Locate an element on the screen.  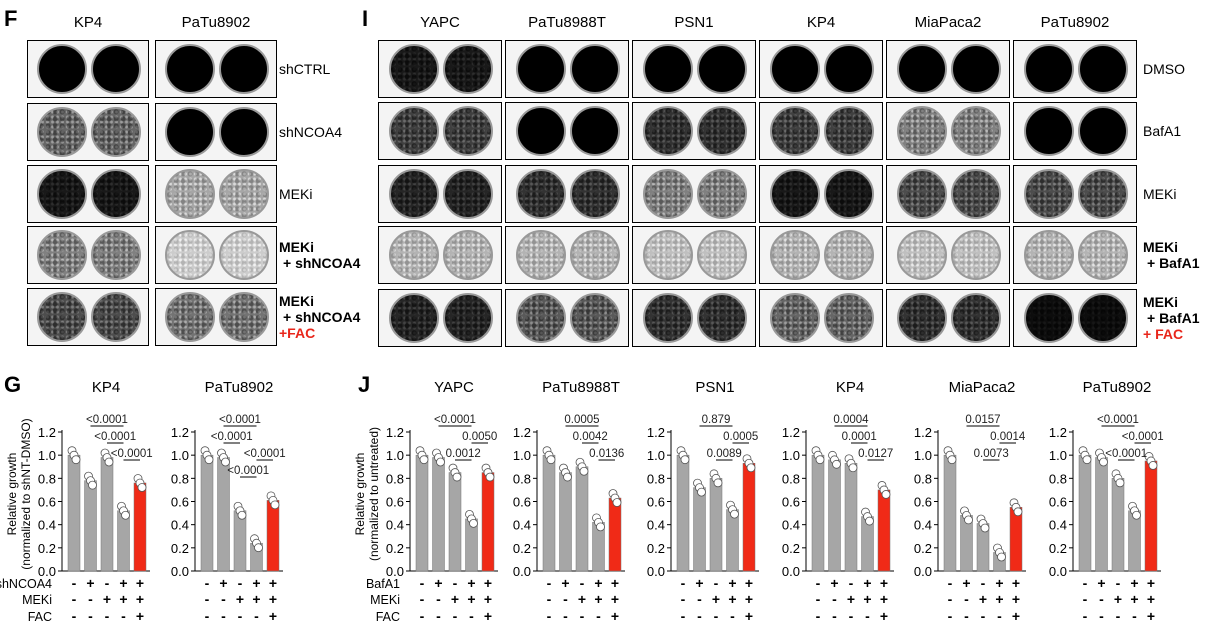
treatment-label: BafA1 is located at coordinates (383, 584).